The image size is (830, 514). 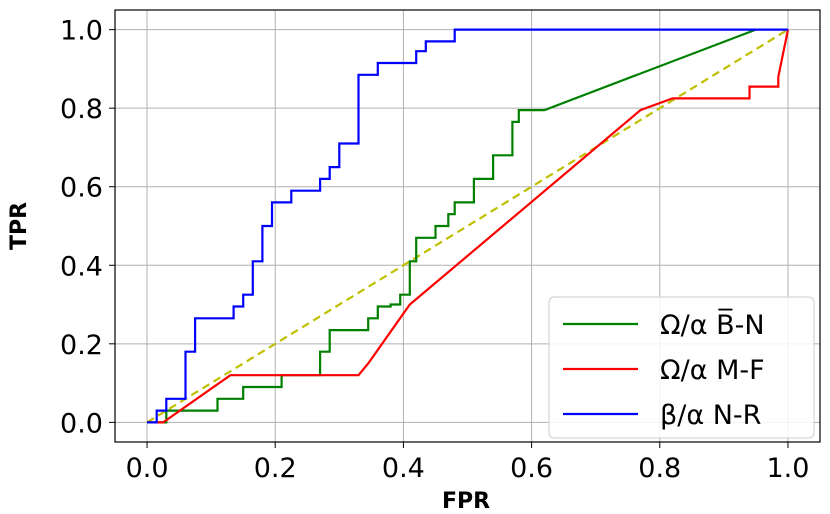 I want to click on legend-box, so click(x=681, y=367).